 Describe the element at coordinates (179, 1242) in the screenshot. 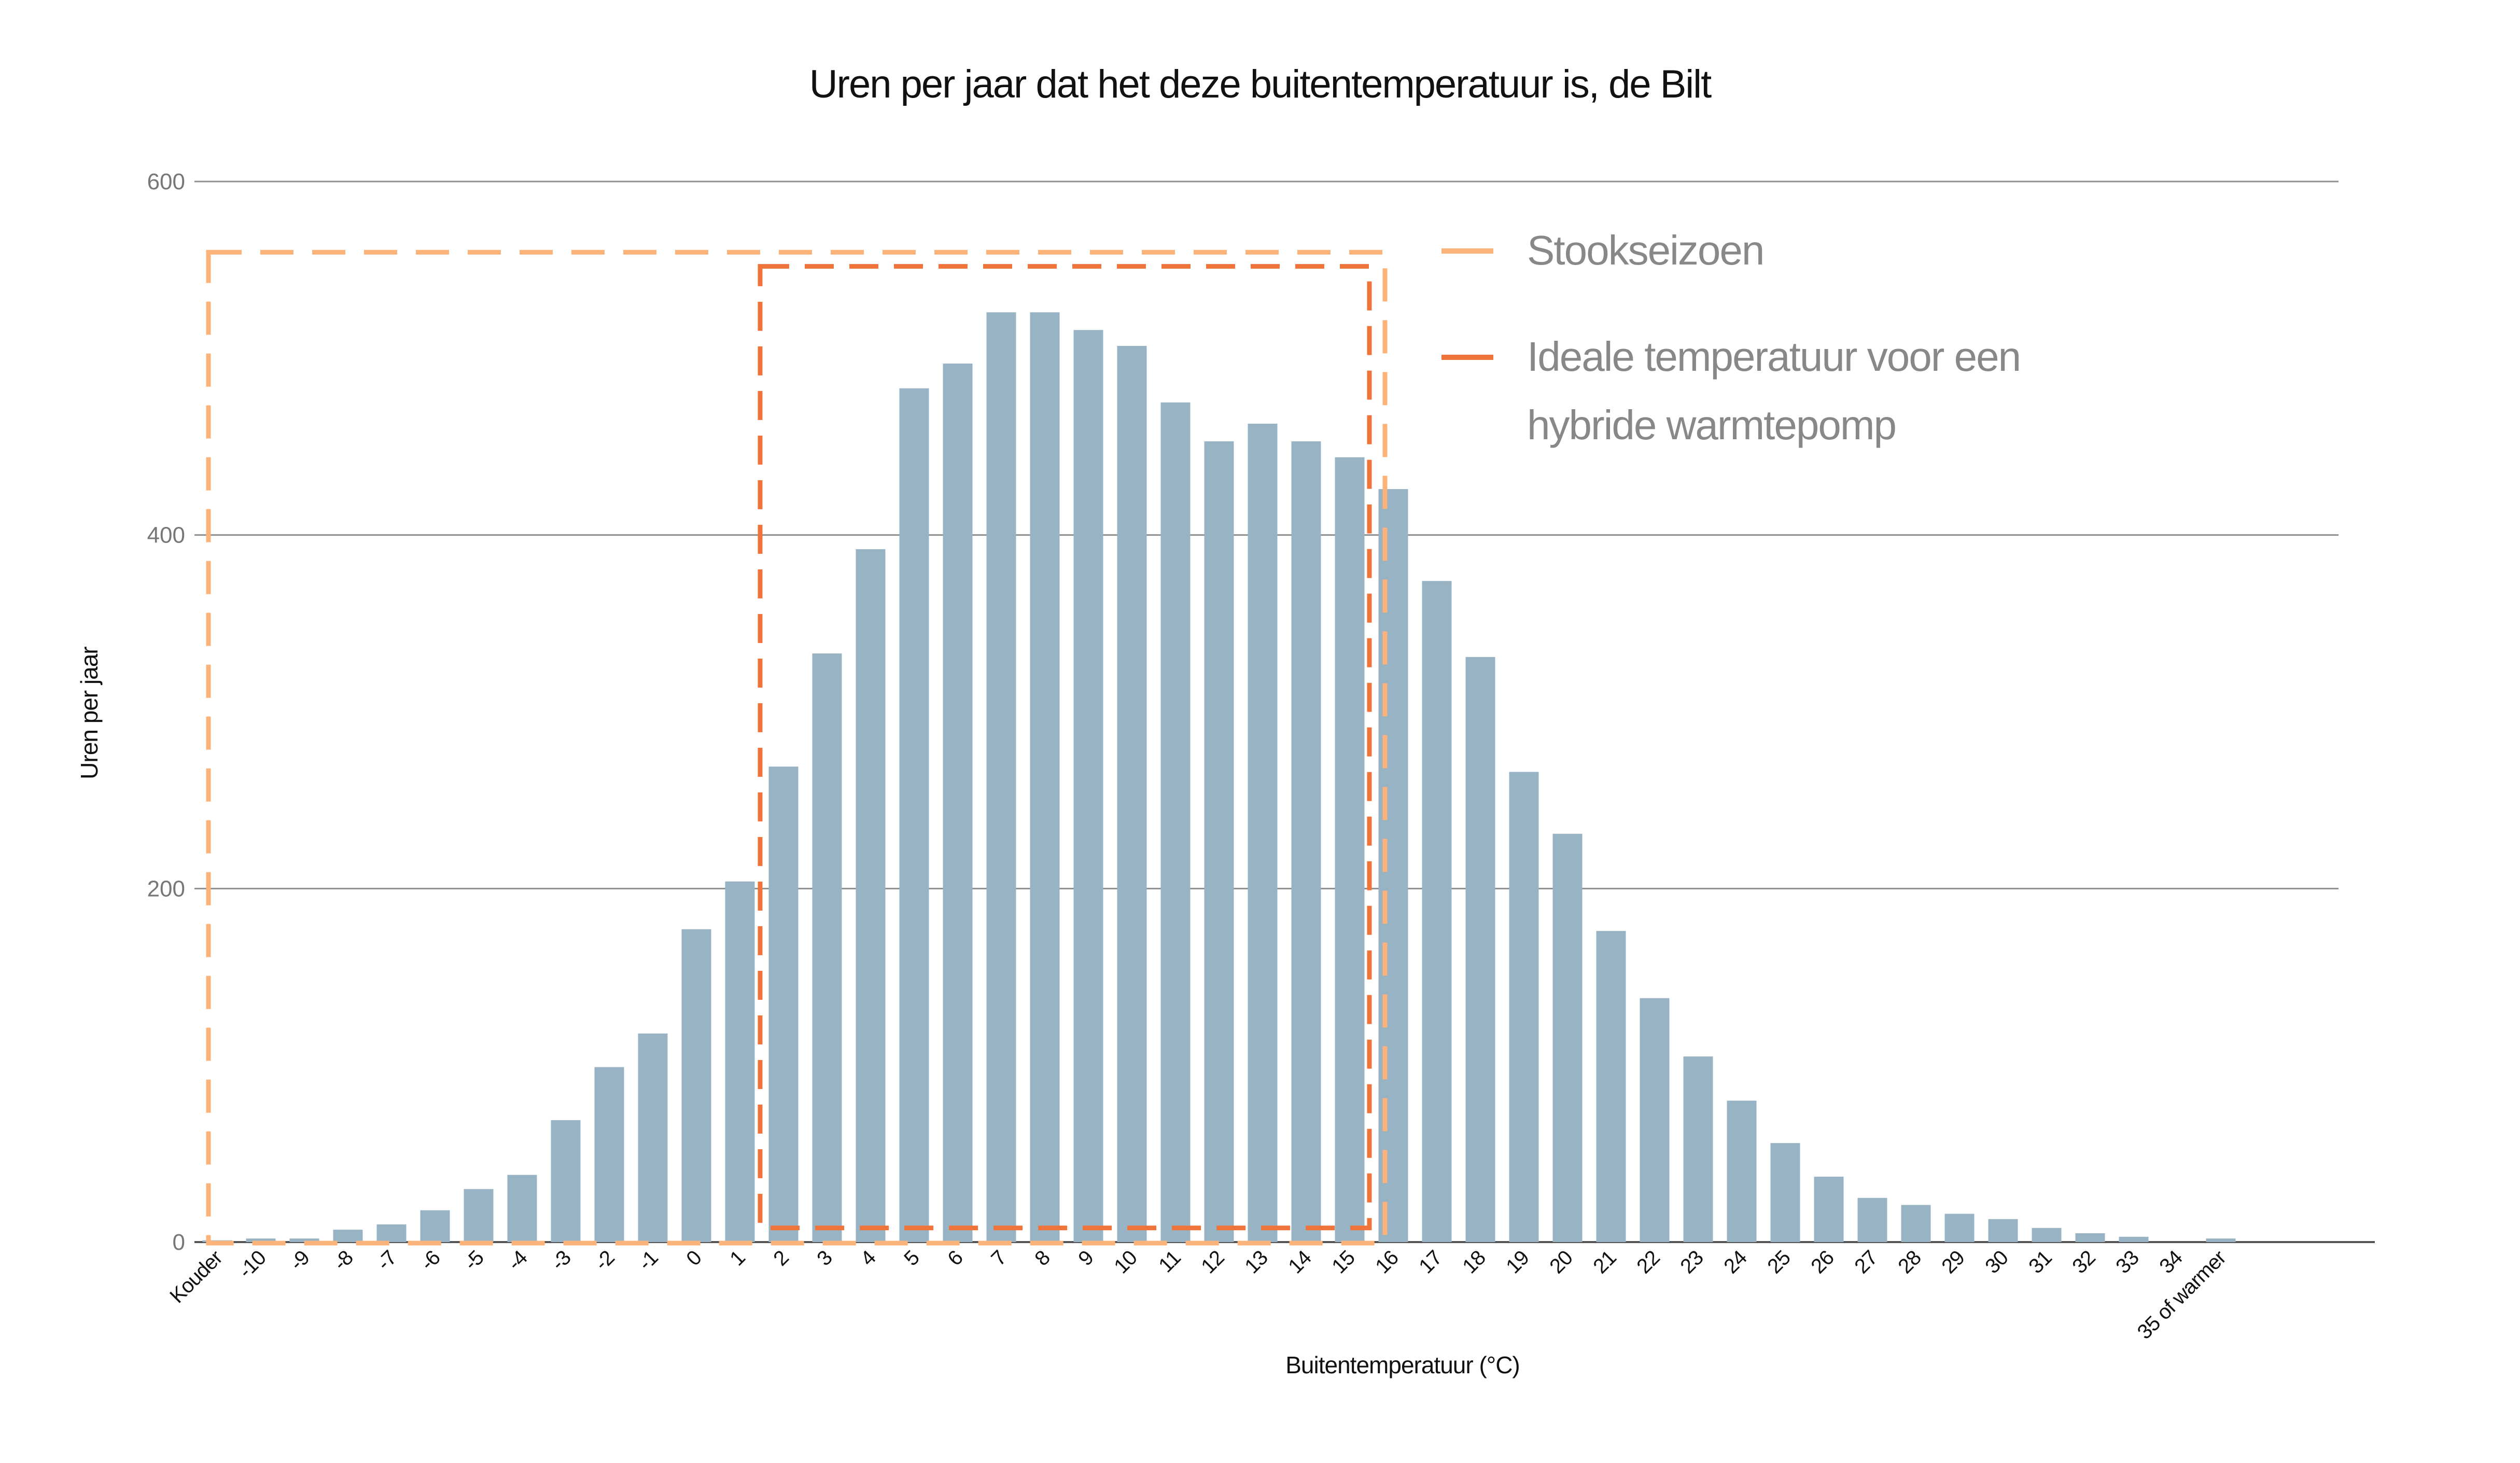

I see `y-tick-label: 0` at that location.